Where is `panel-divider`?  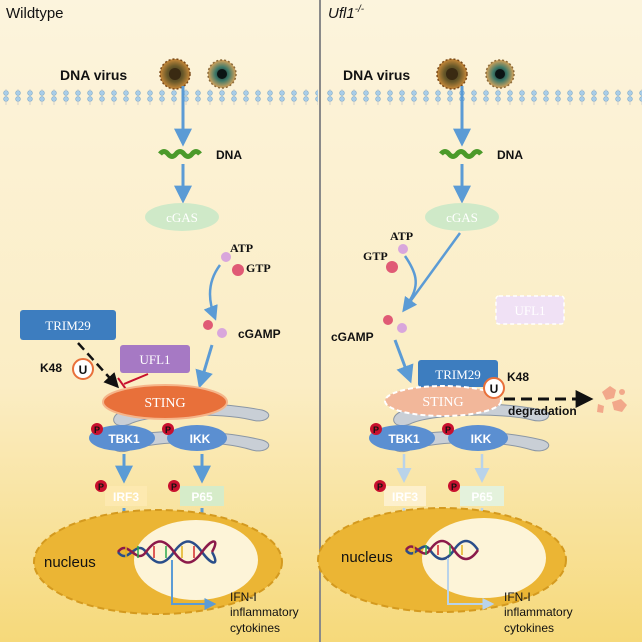
panel-divider is located at coordinates (320, 321).